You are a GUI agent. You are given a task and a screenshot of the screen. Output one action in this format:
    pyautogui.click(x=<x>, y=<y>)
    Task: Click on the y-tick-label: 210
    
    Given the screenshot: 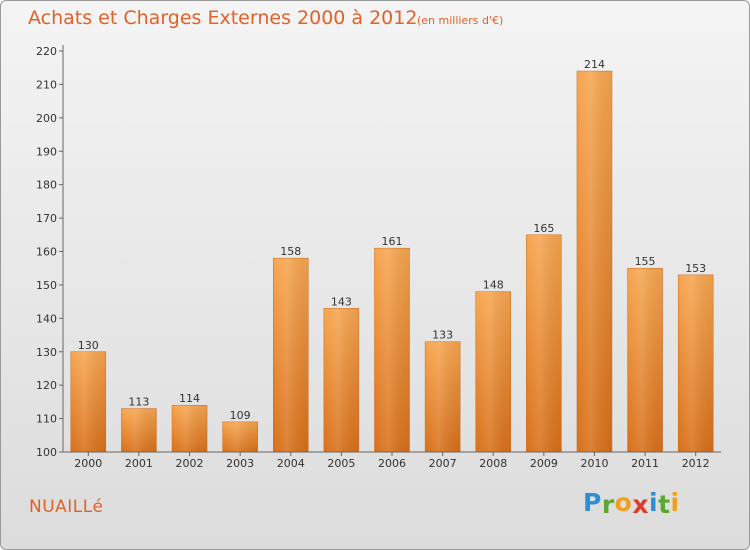 What is the action you would take?
    pyautogui.click(x=46, y=84)
    